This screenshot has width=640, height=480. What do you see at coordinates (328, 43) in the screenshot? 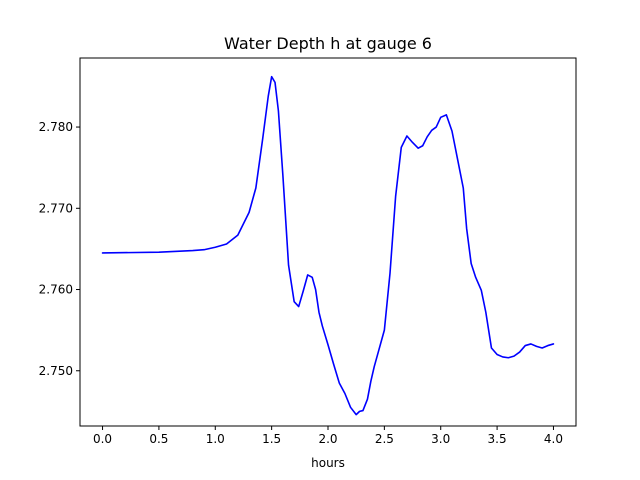
I see `chart-title: Water Depth h at gauge 6` at bounding box center [328, 43].